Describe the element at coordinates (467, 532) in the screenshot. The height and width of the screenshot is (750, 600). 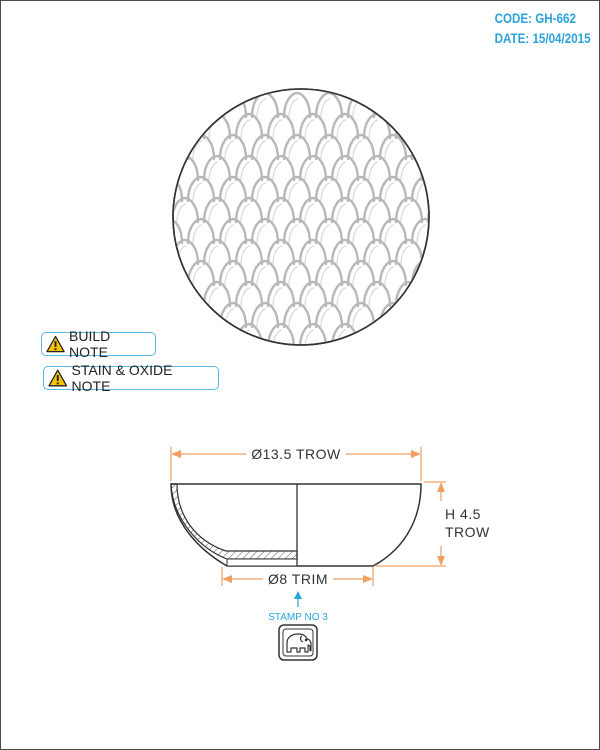
I see `height-label-line2: TROW` at that location.